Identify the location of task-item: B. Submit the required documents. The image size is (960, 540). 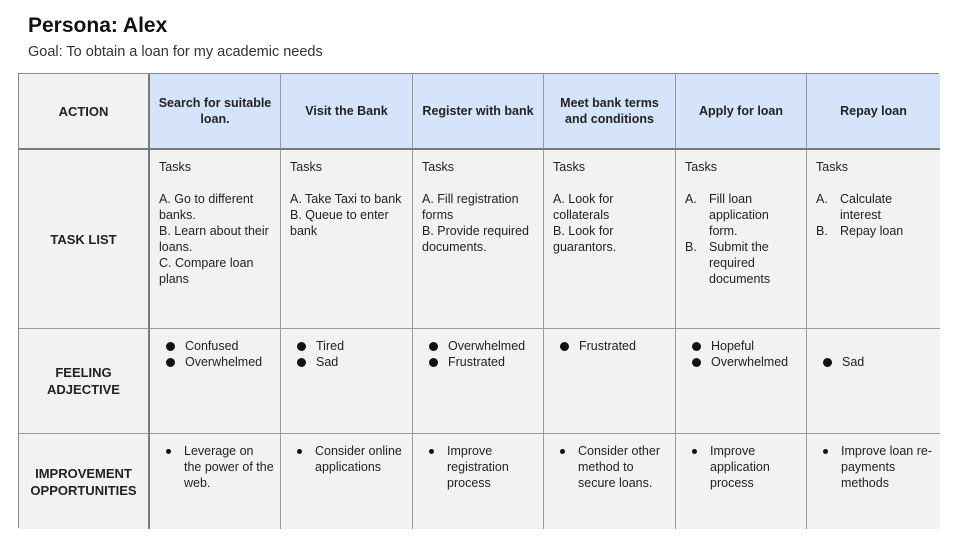
(742, 263).